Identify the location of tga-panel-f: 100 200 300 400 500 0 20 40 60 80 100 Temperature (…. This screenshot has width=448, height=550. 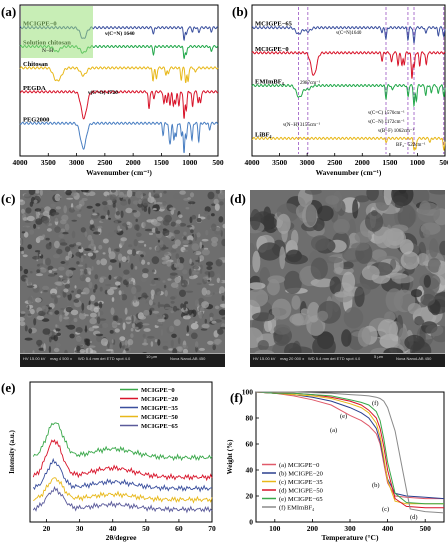
(335, 465).